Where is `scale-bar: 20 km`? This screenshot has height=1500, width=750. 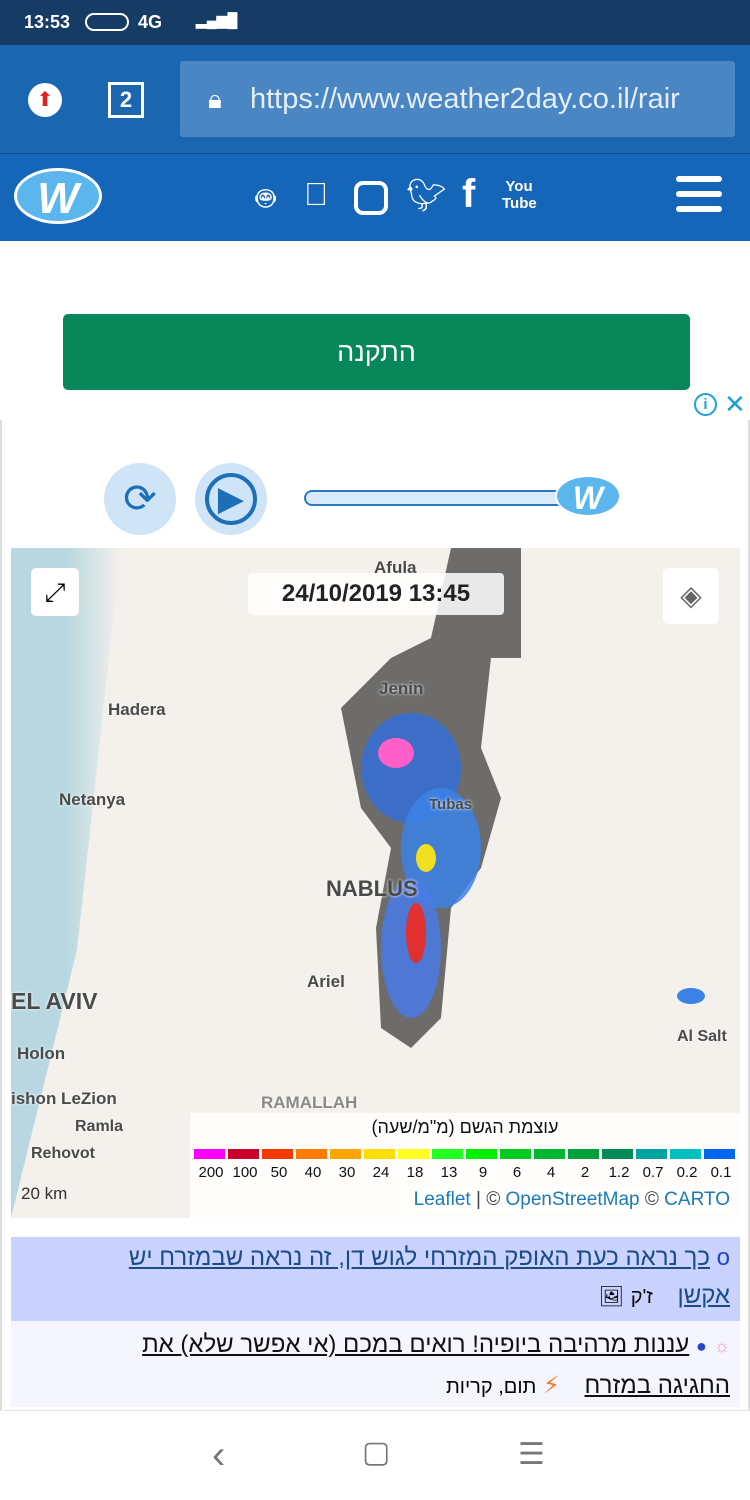 scale-bar: 20 km is located at coordinates (44, 1193).